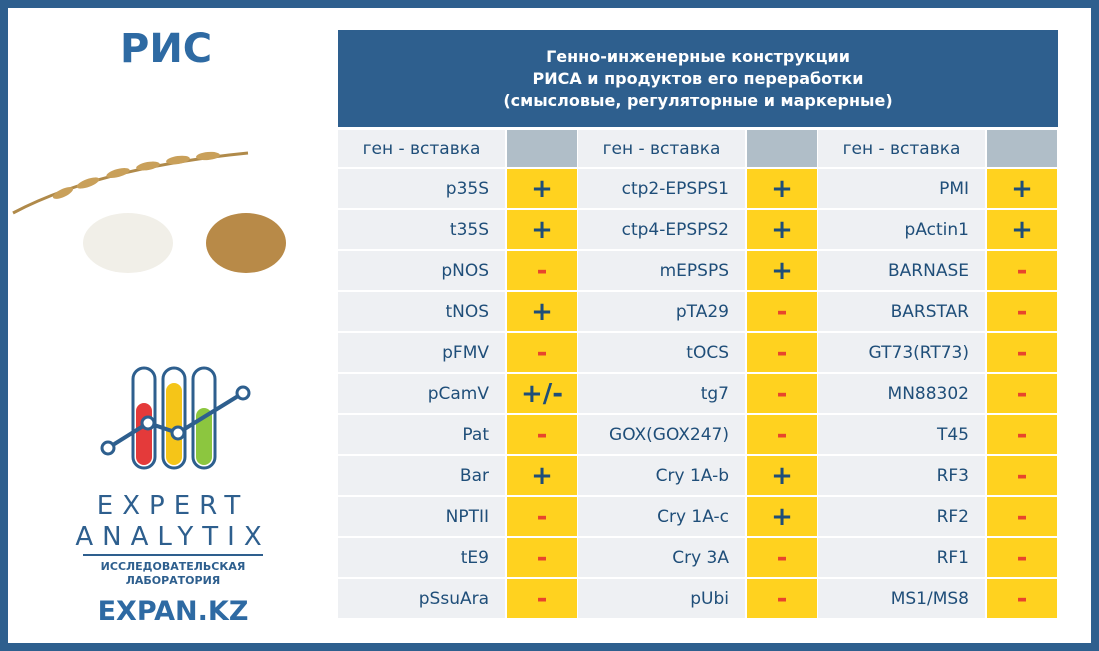 The width and height of the screenshot is (1099, 651). What do you see at coordinates (173, 537) in the screenshot?
I see `logo-line: ANALYTIX` at bounding box center [173, 537].